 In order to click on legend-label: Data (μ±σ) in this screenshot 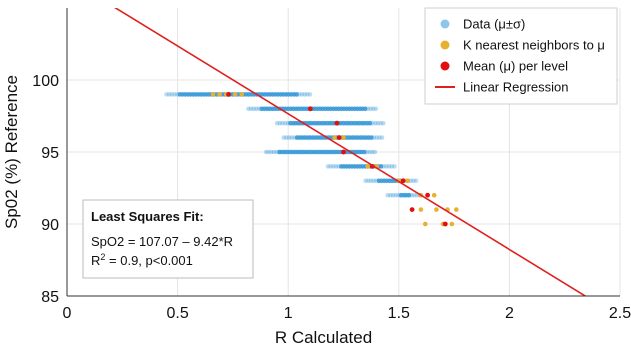, I will do `click(494, 24)`.